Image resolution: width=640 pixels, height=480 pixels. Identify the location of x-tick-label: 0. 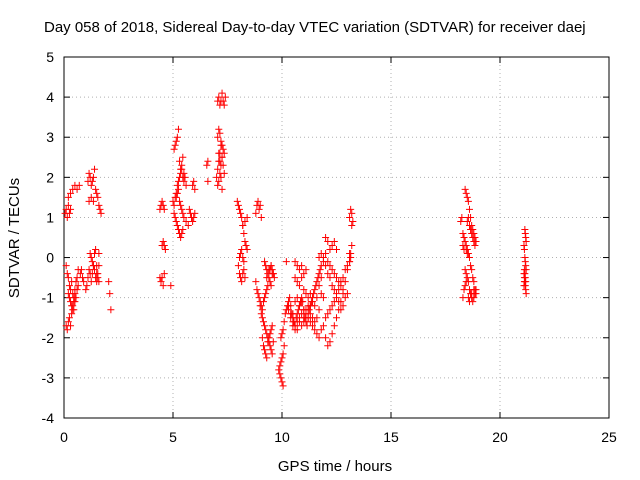
(64, 437).